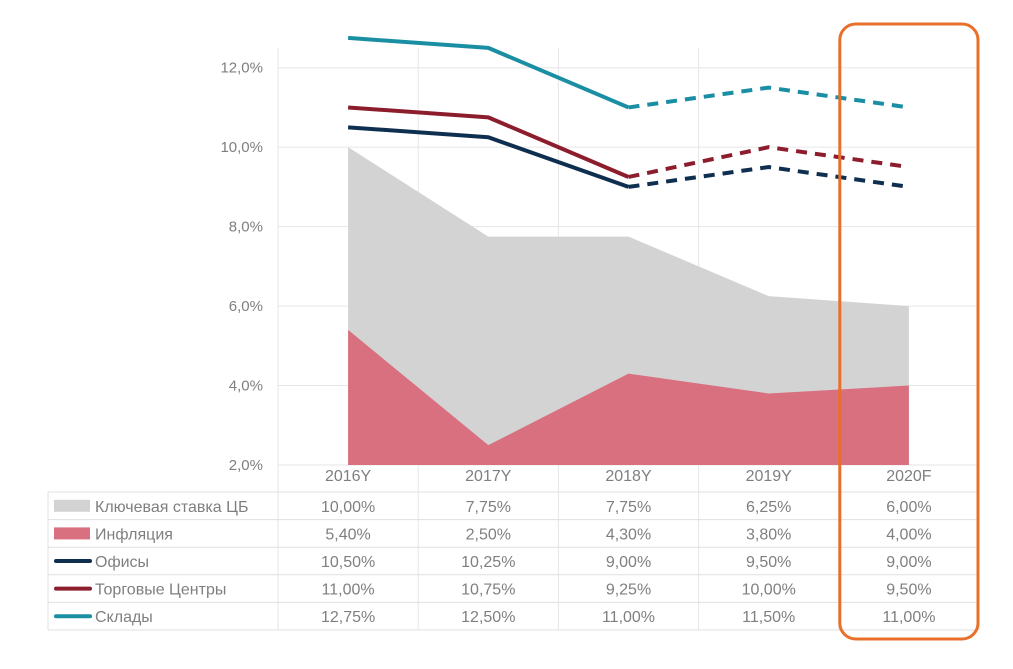  What do you see at coordinates (348, 476) in the screenshot?
I see `category-label: 2016Y` at bounding box center [348, 476].